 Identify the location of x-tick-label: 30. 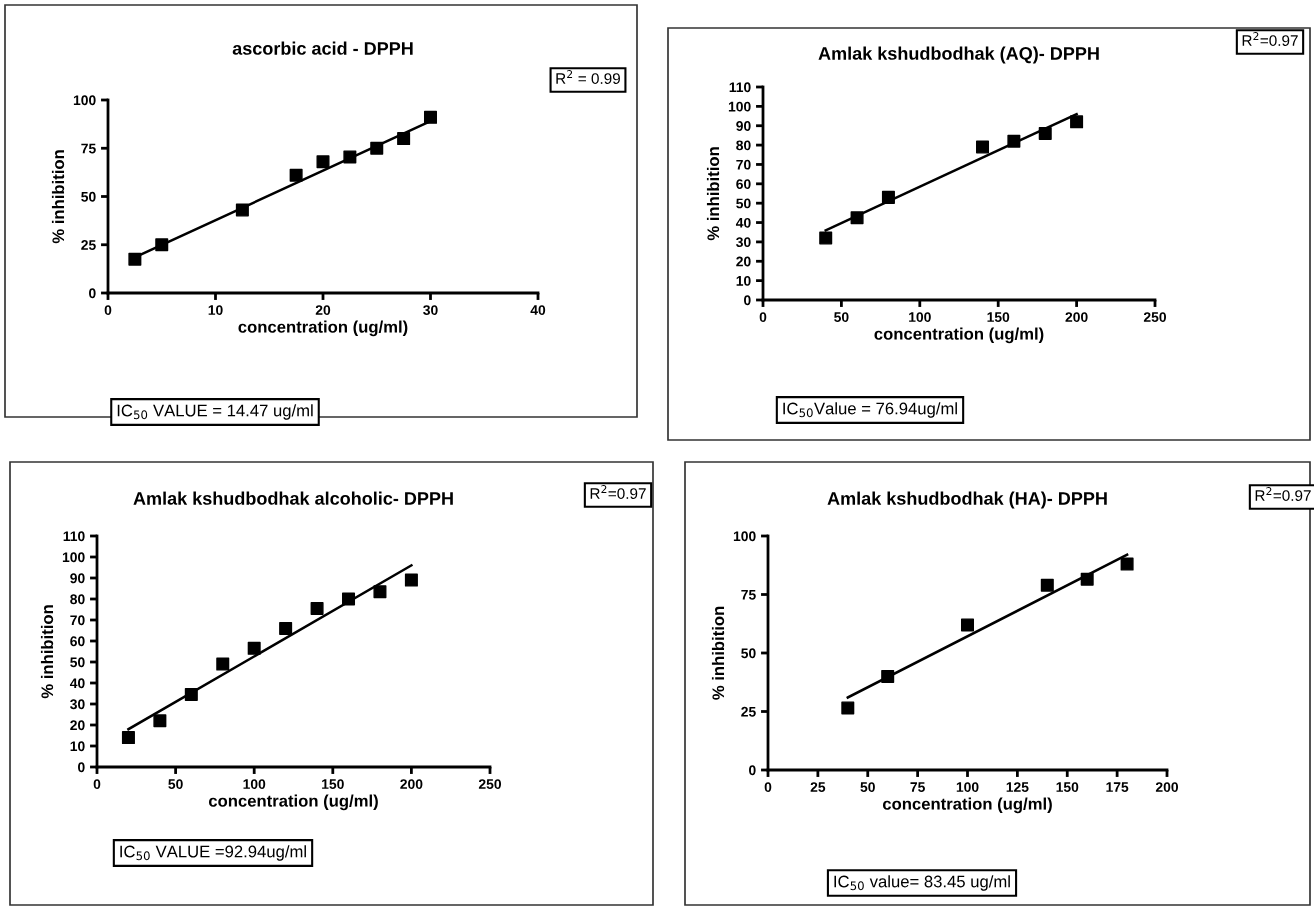
(430, 310).